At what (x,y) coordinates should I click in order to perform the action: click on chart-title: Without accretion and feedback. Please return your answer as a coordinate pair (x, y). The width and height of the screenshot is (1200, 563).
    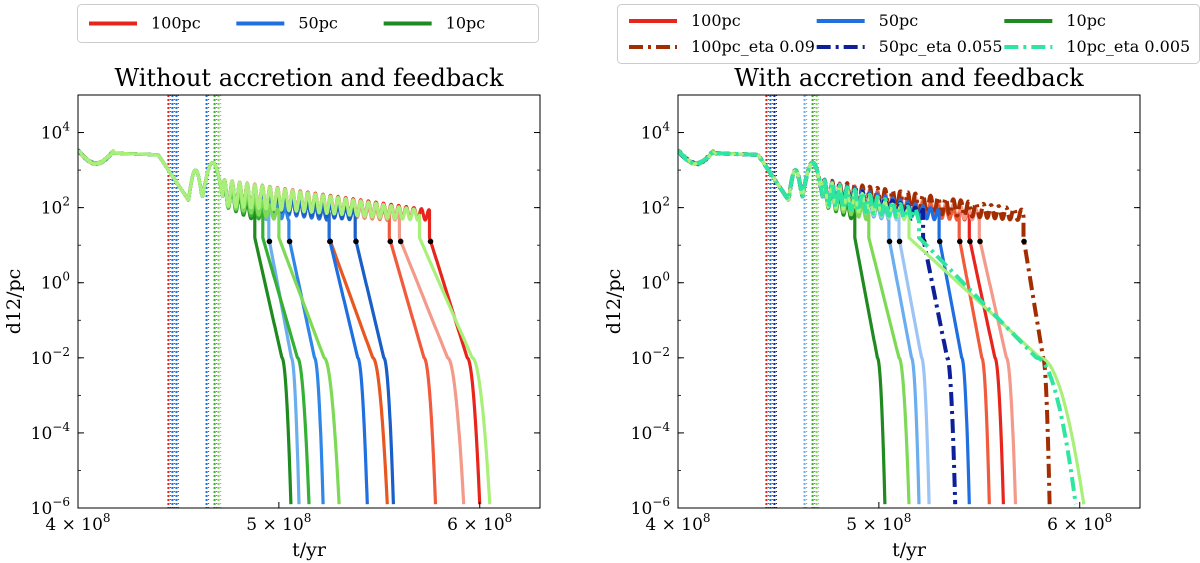
    Looking at the image, I should click on (309, 78).